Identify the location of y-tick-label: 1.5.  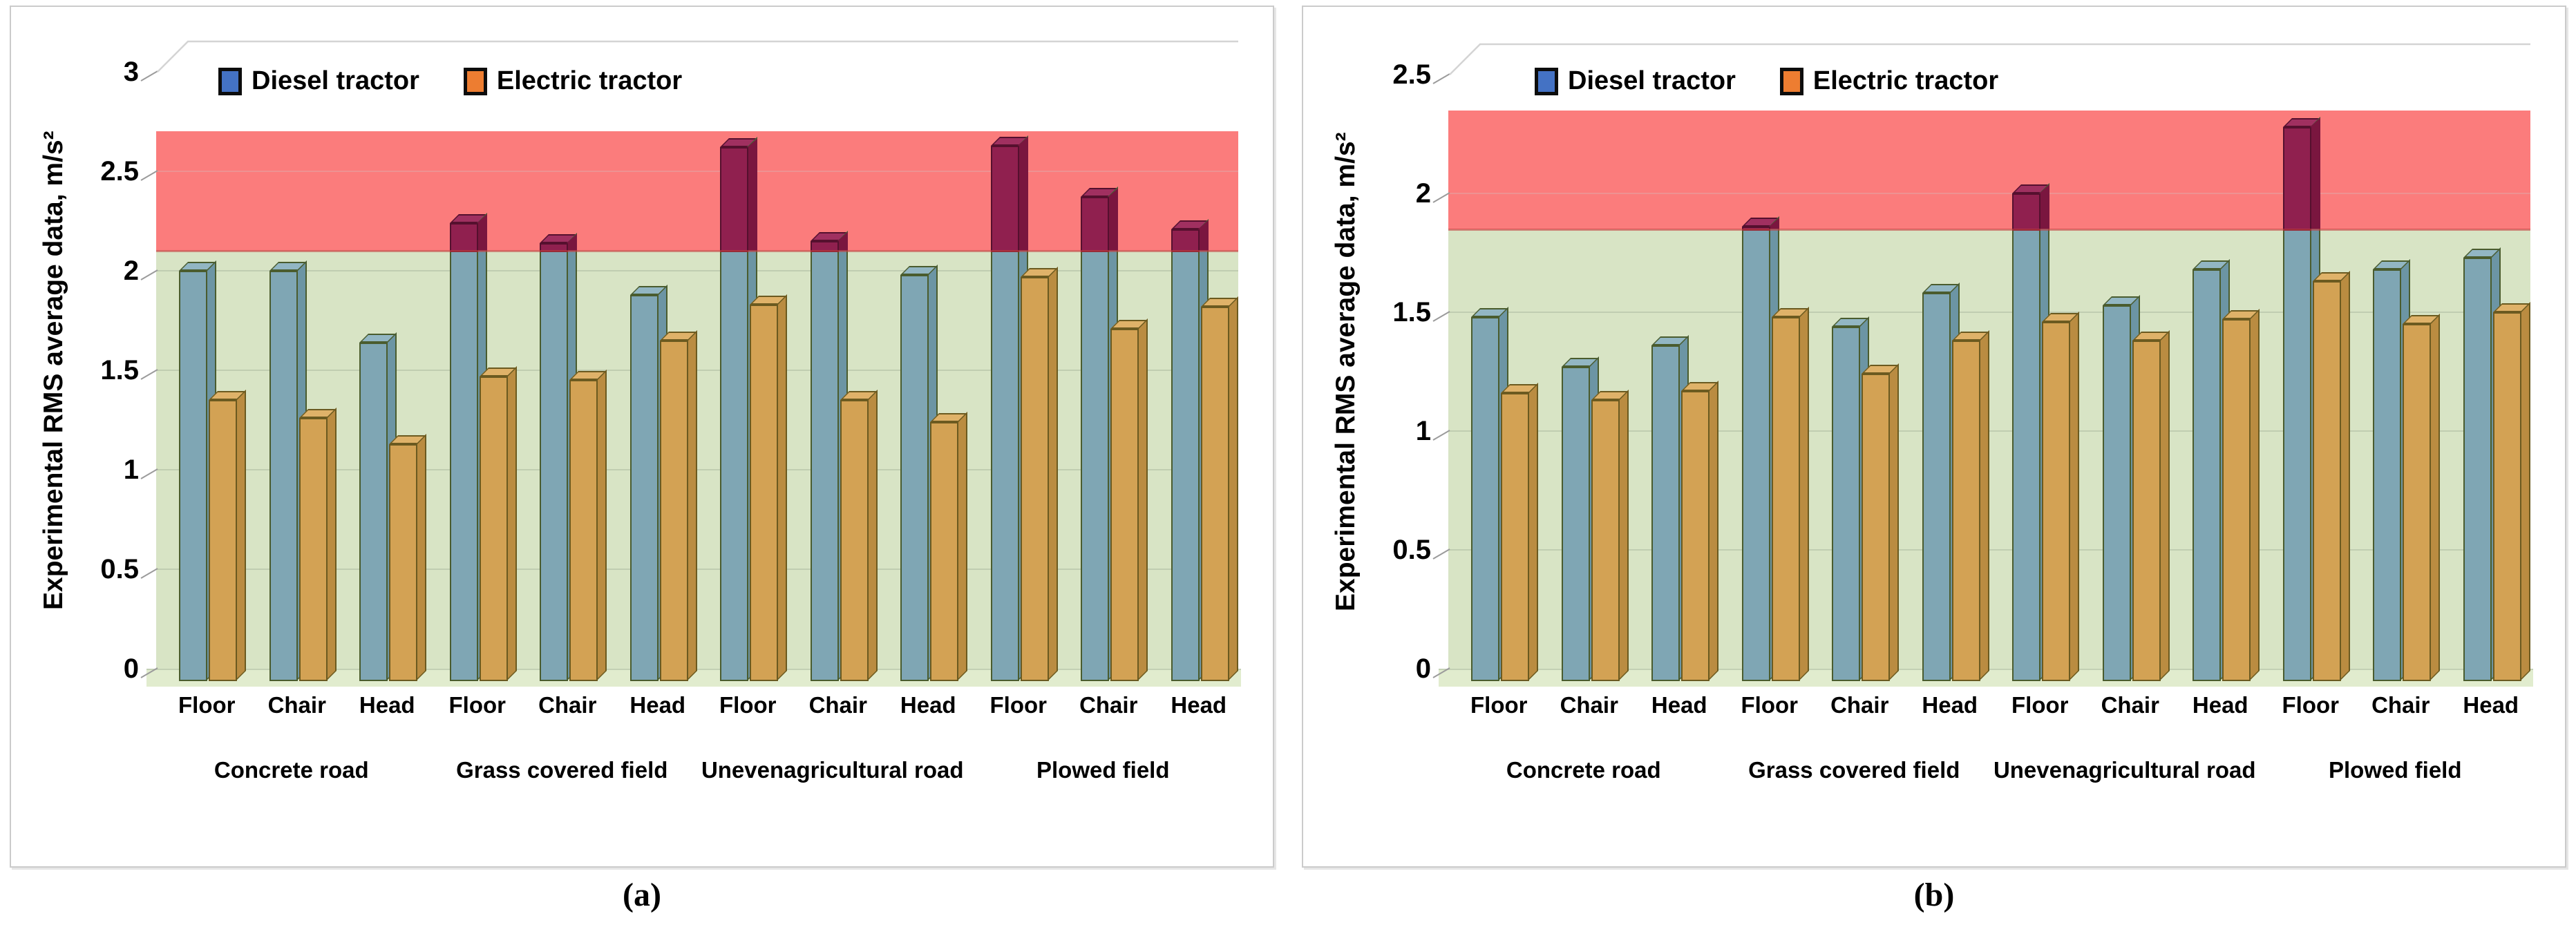
(119, 370).